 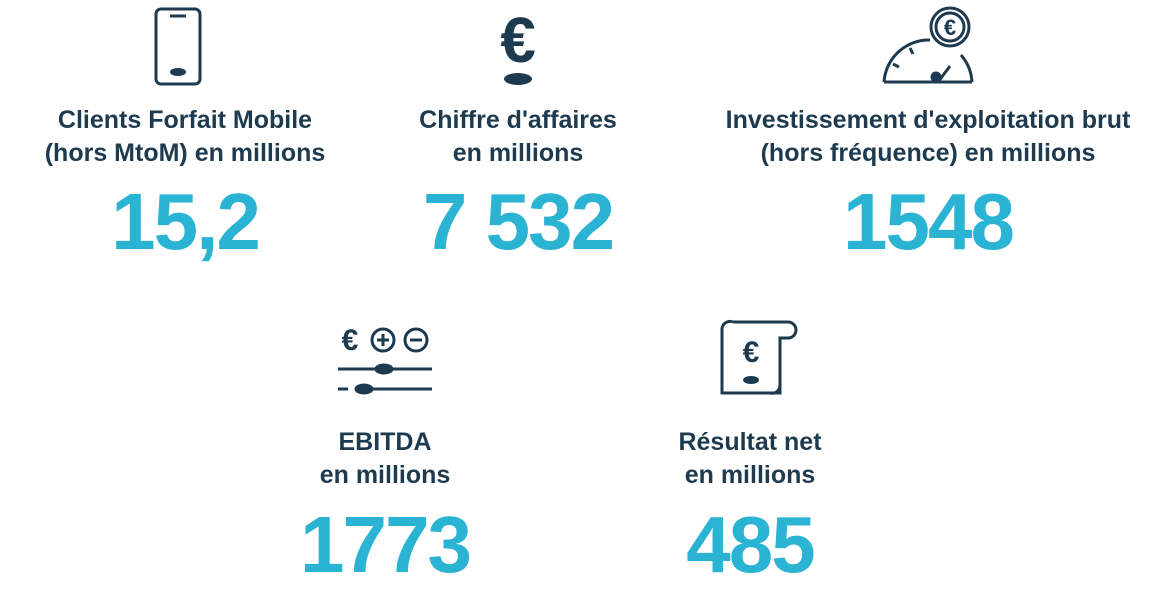 I want to click on stat-value: 1773, so click(x=386, y=544).